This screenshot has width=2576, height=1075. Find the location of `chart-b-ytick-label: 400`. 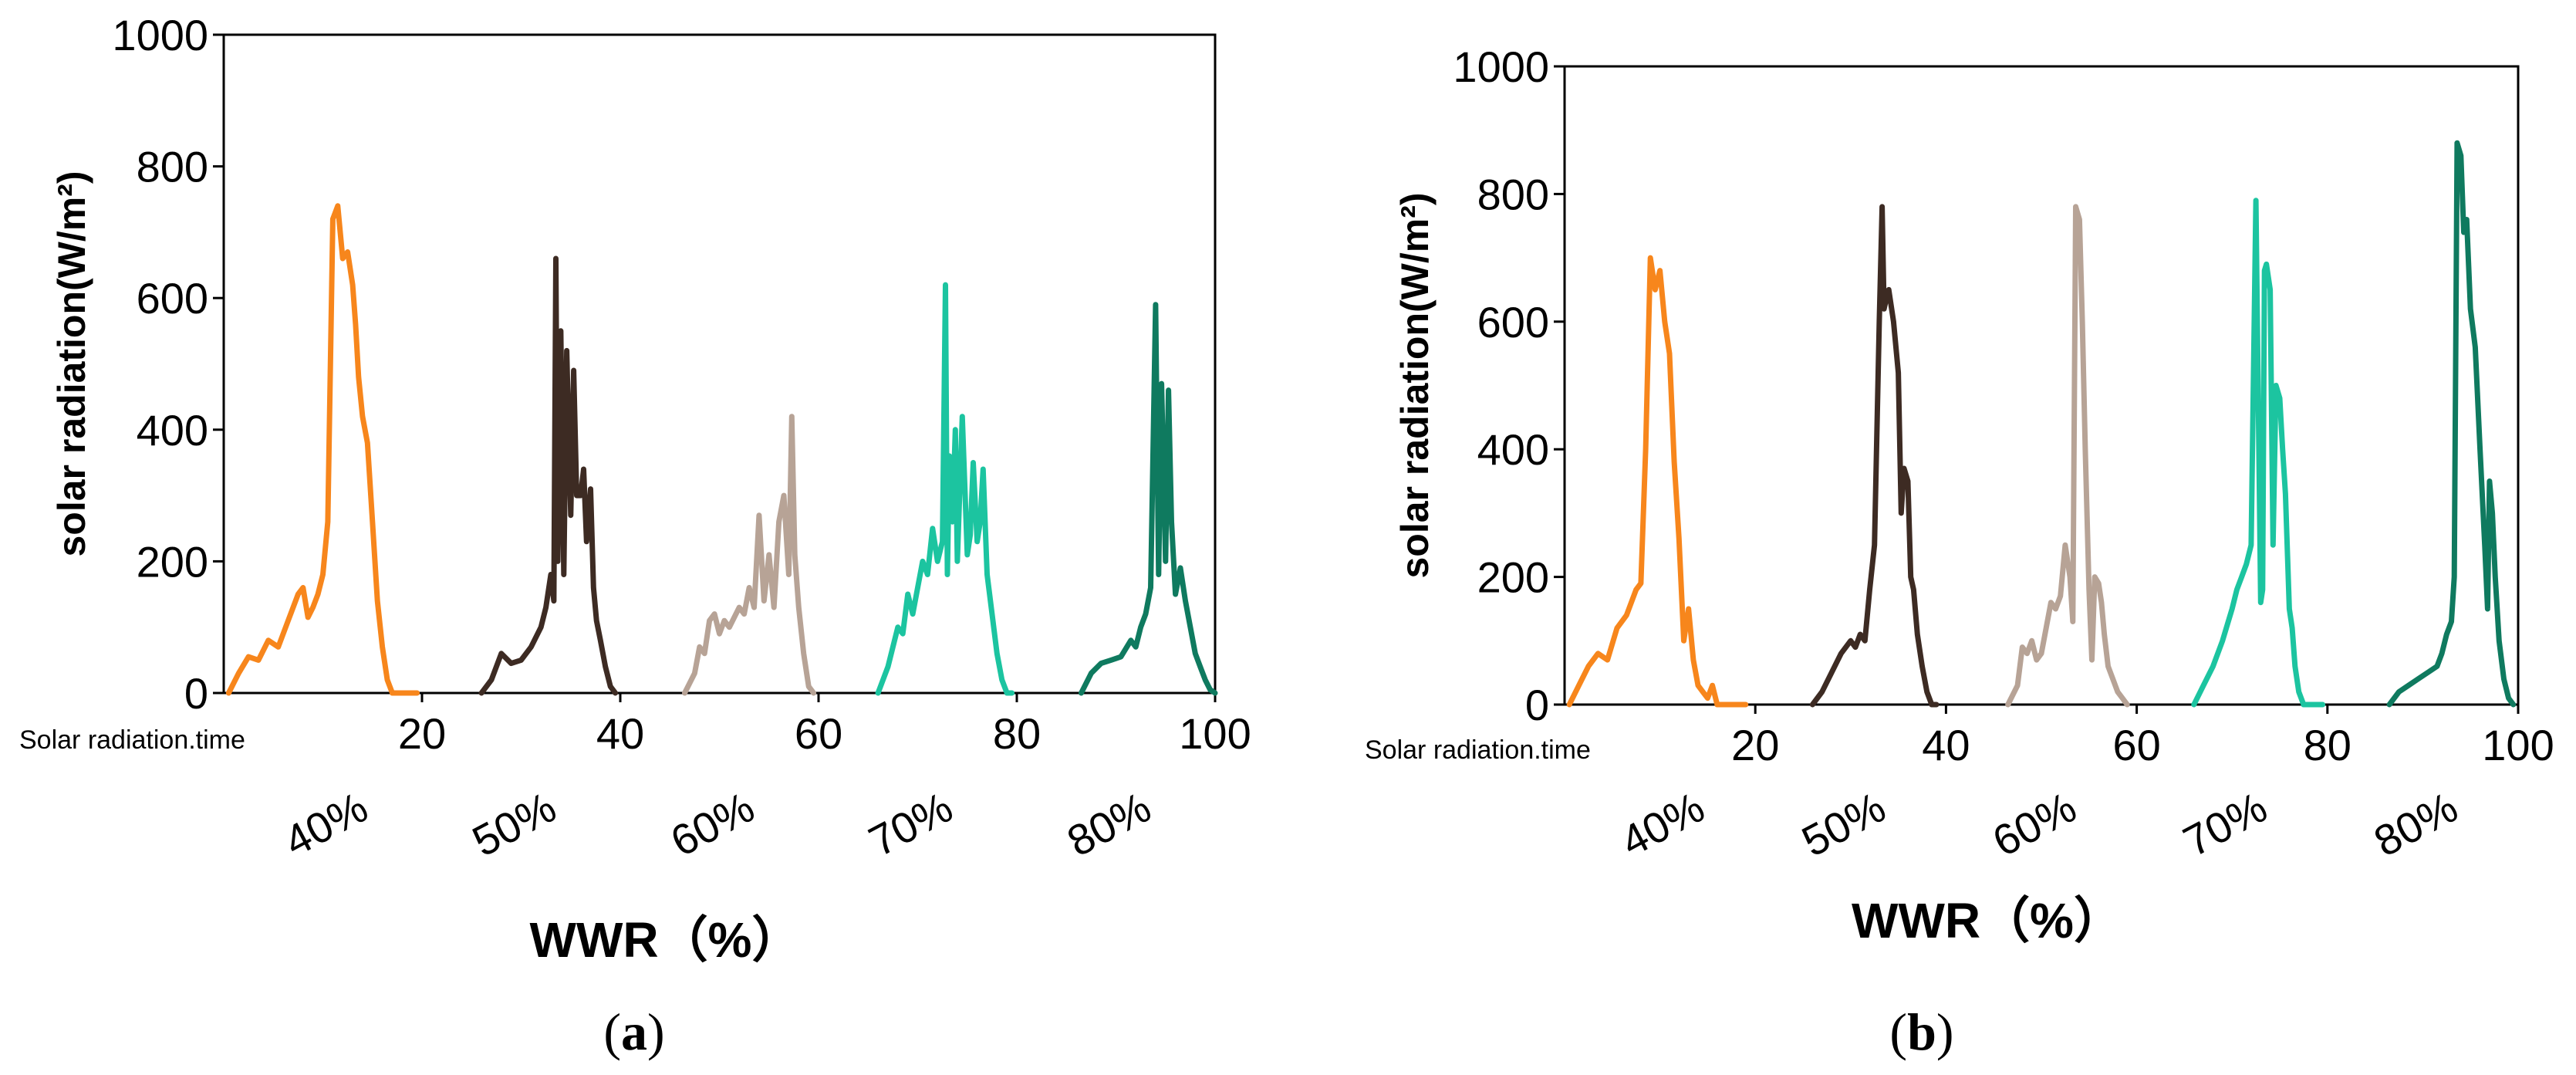

chart-b-ytick-label: 400 is located at coordinates (1513, 450).